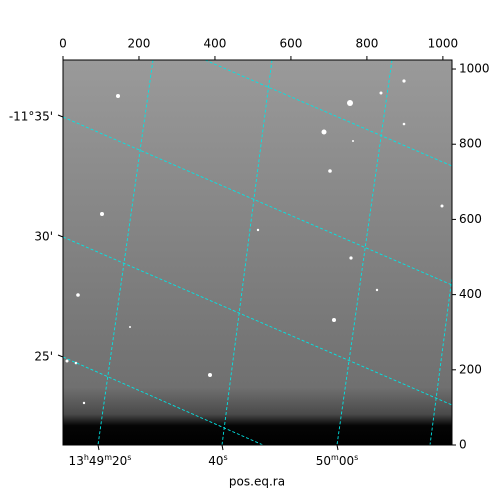 The height and width of the screenshot is (504, 500). Describe the element at coordinates (470, 294) in the screenshot. I see `y-tick-label: 400` at that location.